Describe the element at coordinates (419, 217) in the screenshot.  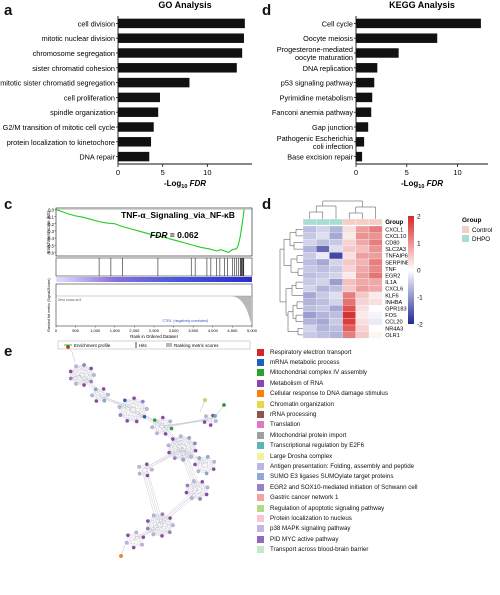
I see `color-key-tick: 2` at that location.